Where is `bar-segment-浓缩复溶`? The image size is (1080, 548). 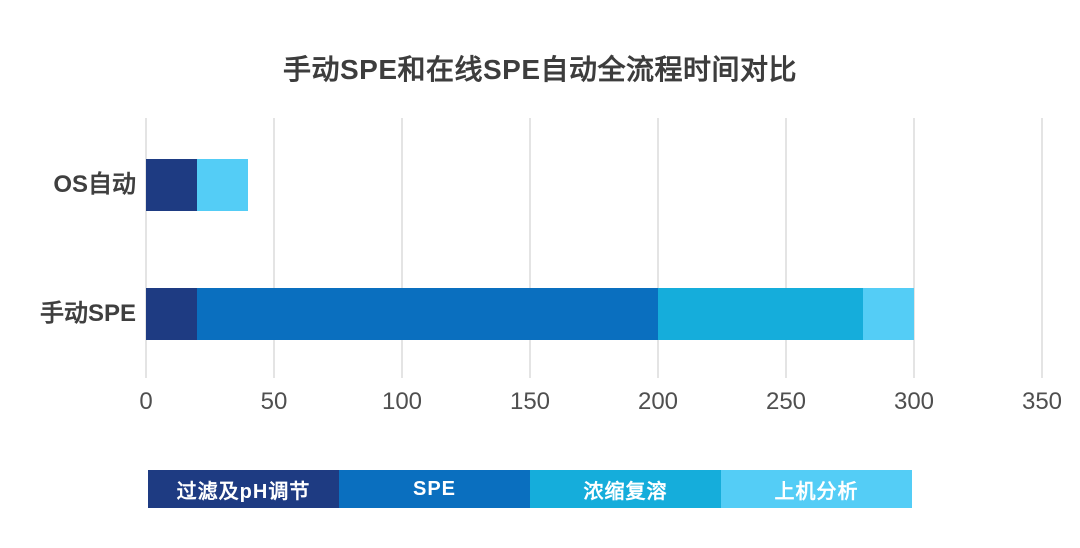
bar-segment-浓缩复溶 is located at coordinates (760, 314).